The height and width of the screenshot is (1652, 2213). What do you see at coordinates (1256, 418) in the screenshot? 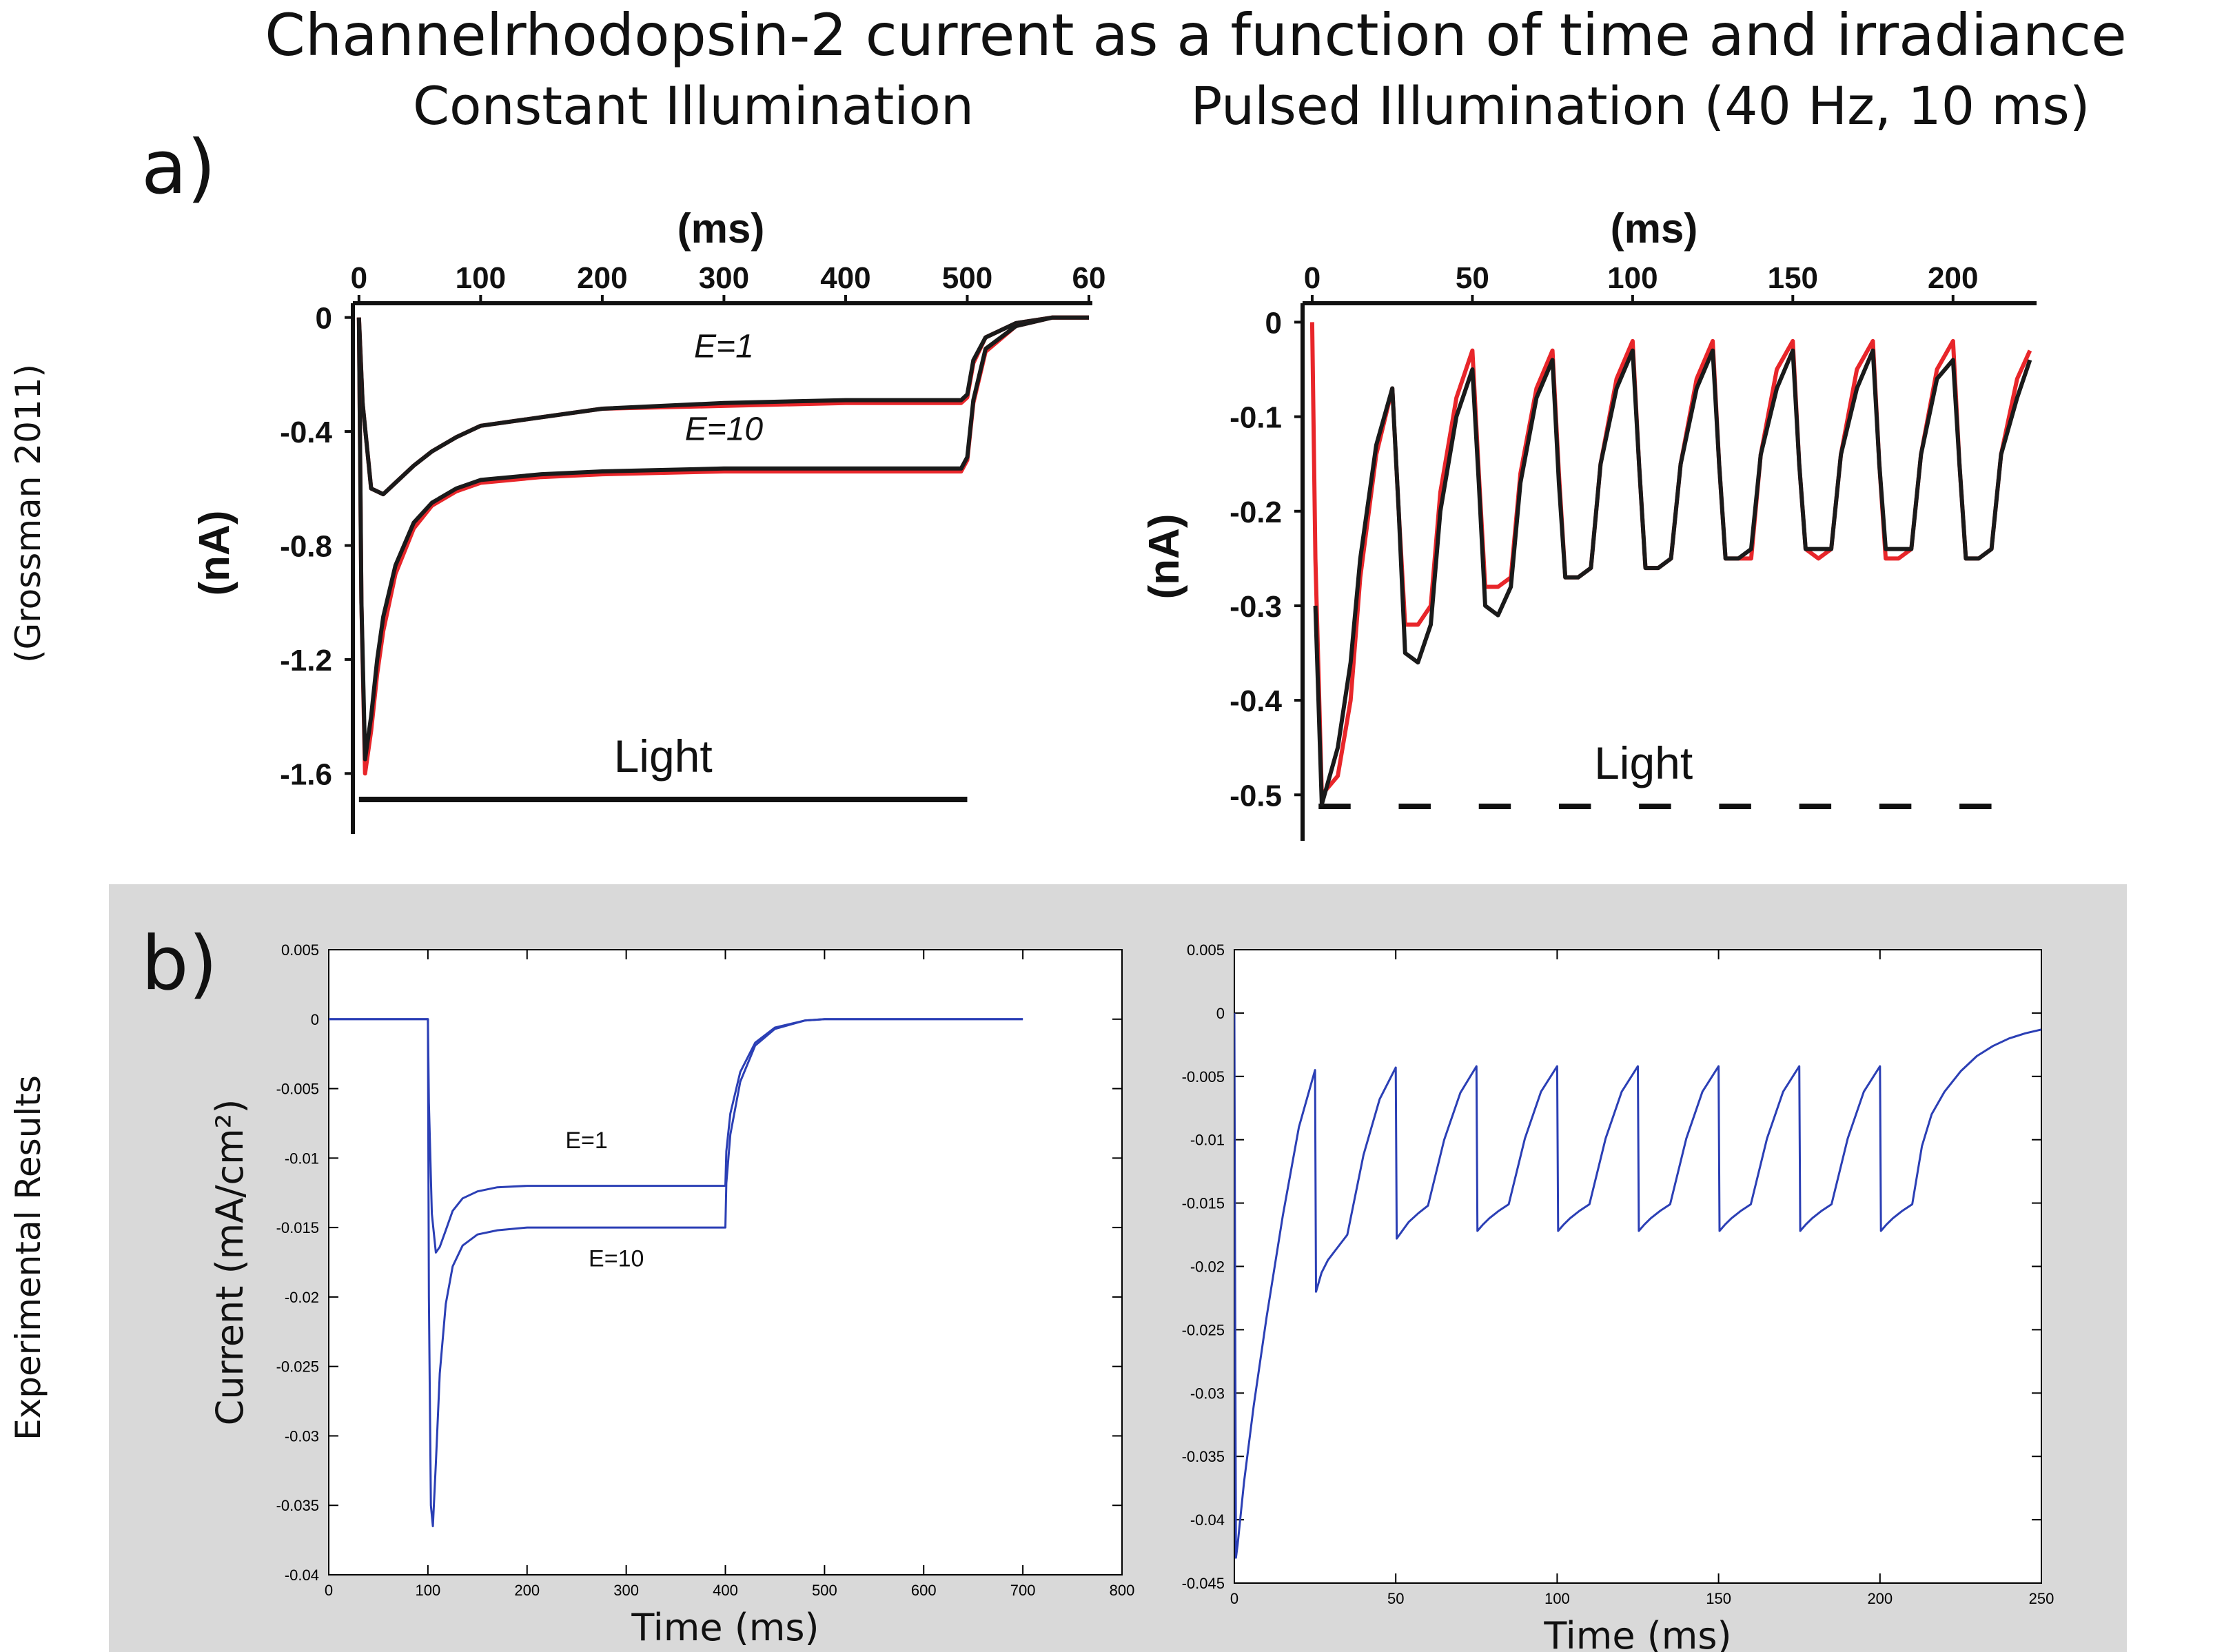
I see `y-tick-label: -0.1` at bounding box center [1256, 418].